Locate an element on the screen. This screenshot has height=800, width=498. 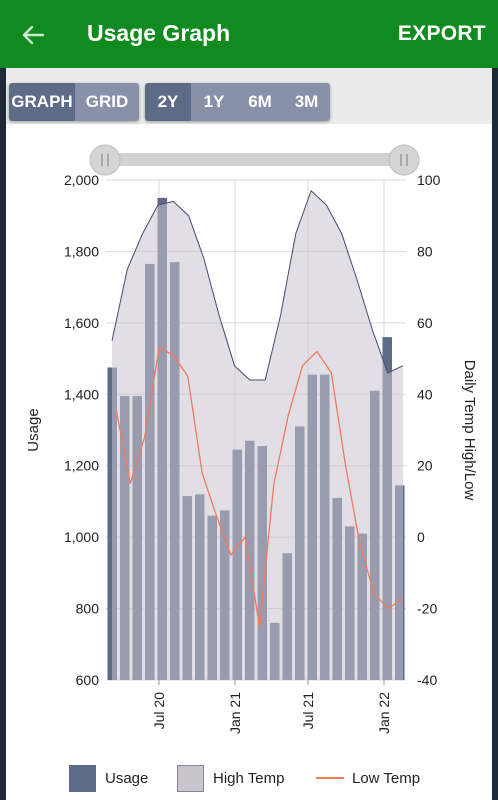
view-toggle: GRAPH GRID is located at coordinates (74, 102).